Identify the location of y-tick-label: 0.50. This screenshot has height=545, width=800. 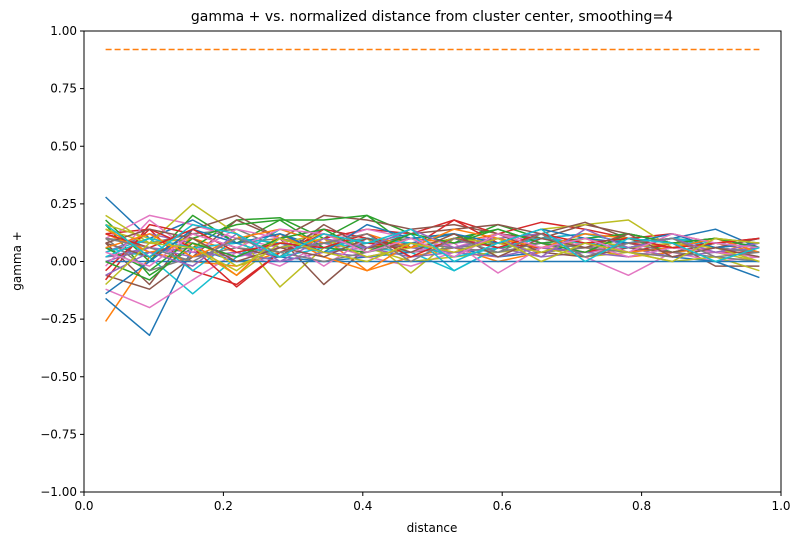
(63, 146).